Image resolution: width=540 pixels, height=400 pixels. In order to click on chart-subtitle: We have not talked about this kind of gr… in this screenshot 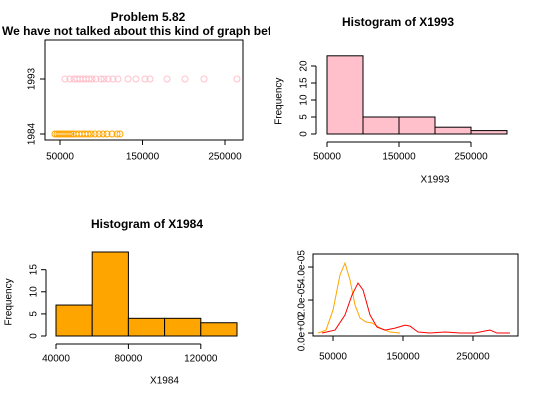, I will do `click(146, 31)`.